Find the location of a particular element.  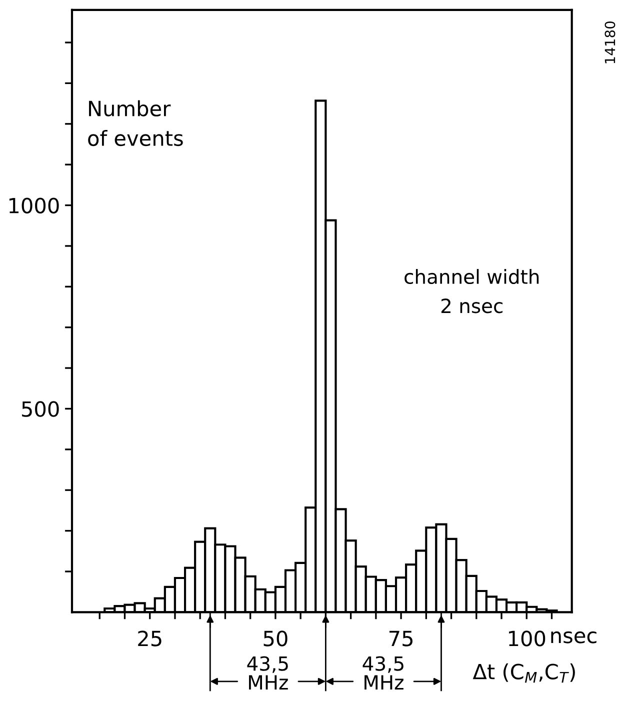

annotation: channel width 2 nsec is located at coordinates (471, 291).